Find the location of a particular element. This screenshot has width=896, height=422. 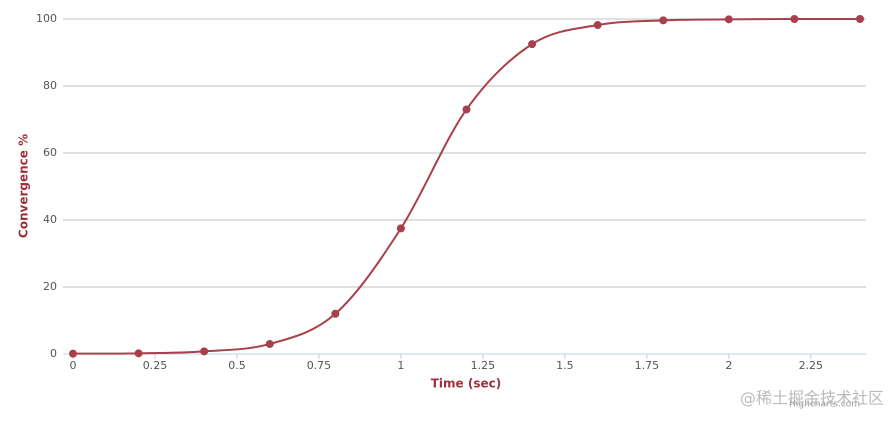

x-tick-label: 1.75 is located at coordinates (647, 365).